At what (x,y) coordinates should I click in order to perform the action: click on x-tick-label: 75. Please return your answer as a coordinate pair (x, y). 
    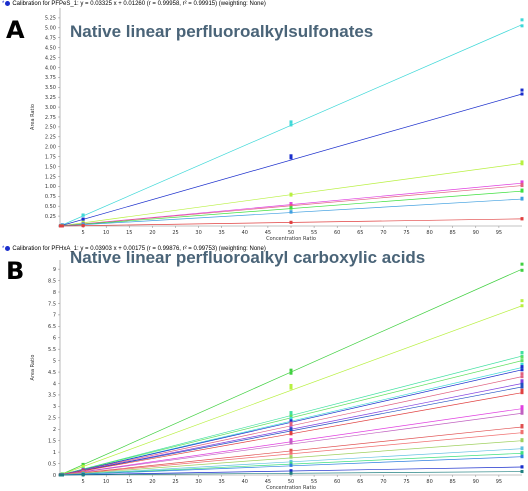
    Looking at the image, I should click on (406, 233).